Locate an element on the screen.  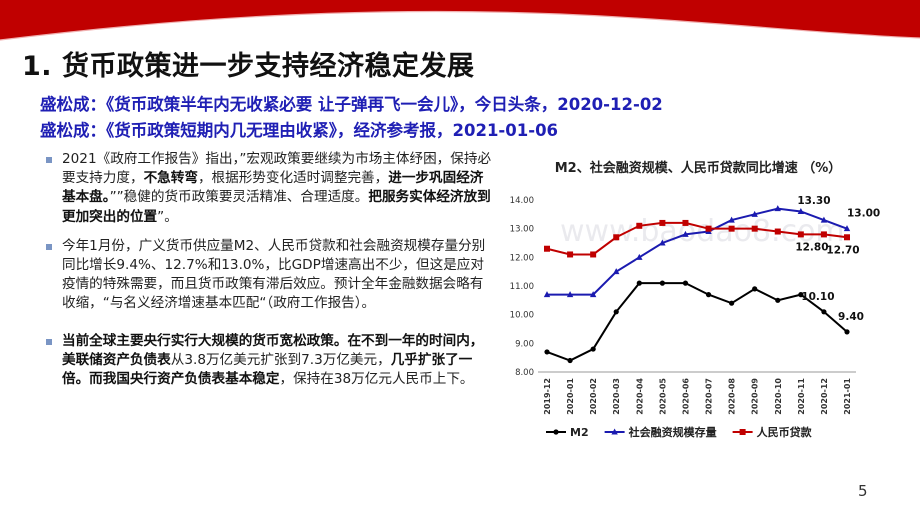
legend-label: M2 is located at coordinates (579, 432).